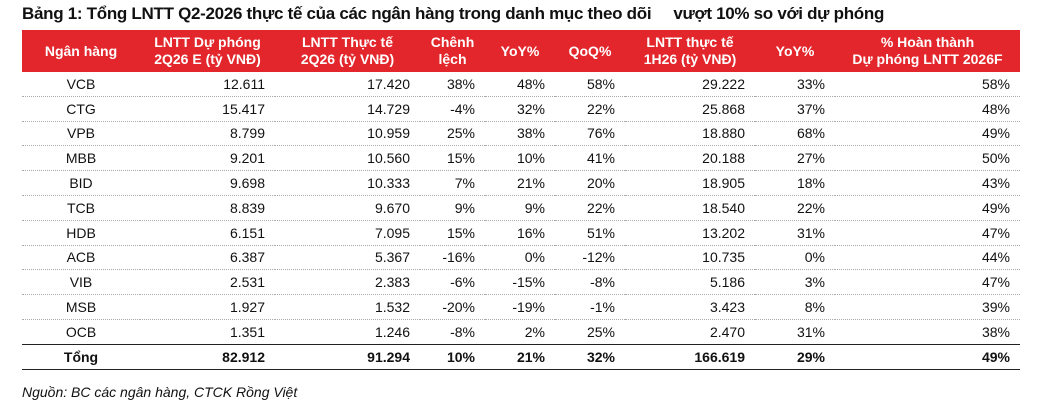  What do you see at coordinates (347, 307) in the screenshot?
I see `cell: 1.532` at bounding box center [347, 307].